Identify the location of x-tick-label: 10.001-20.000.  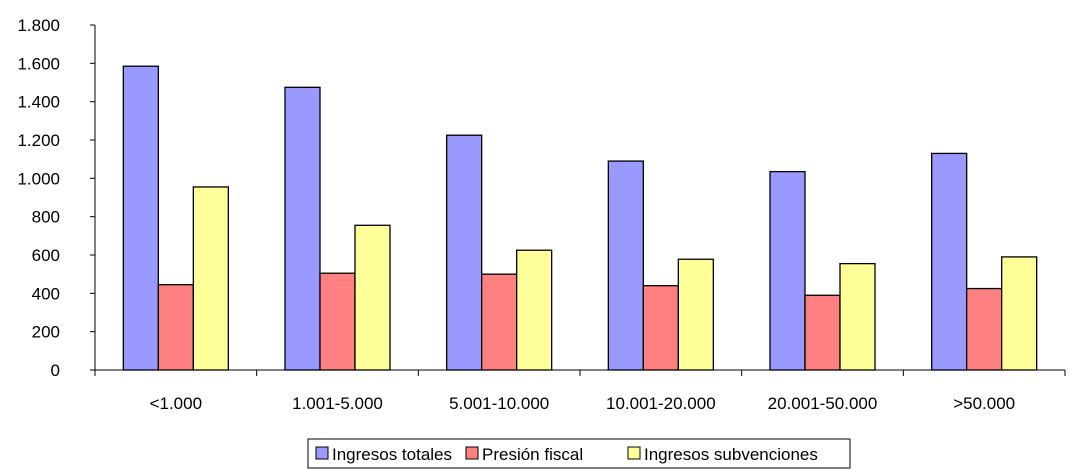
(661, 403).